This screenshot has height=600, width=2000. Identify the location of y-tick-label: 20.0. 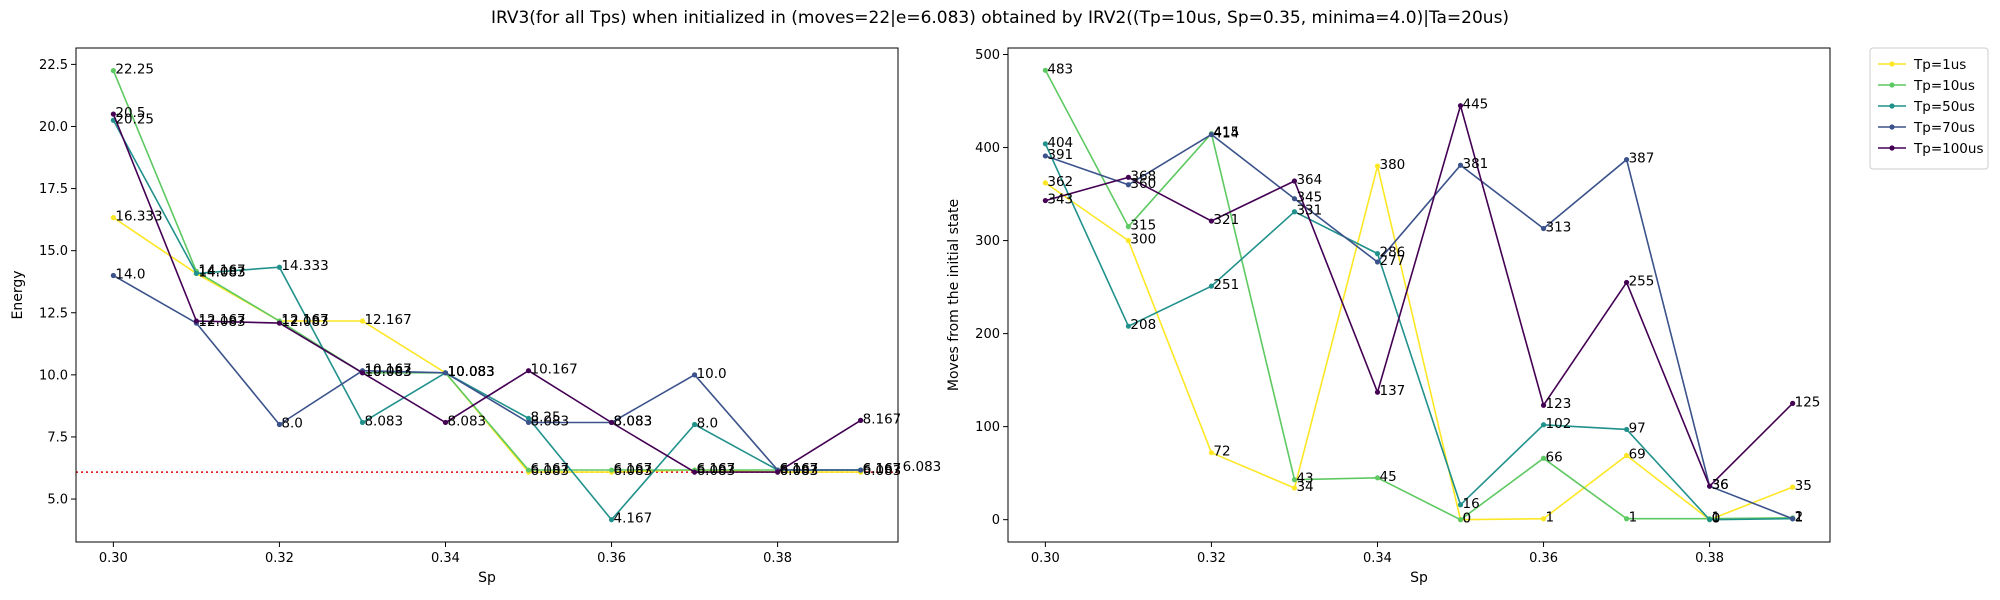
(53, 127).